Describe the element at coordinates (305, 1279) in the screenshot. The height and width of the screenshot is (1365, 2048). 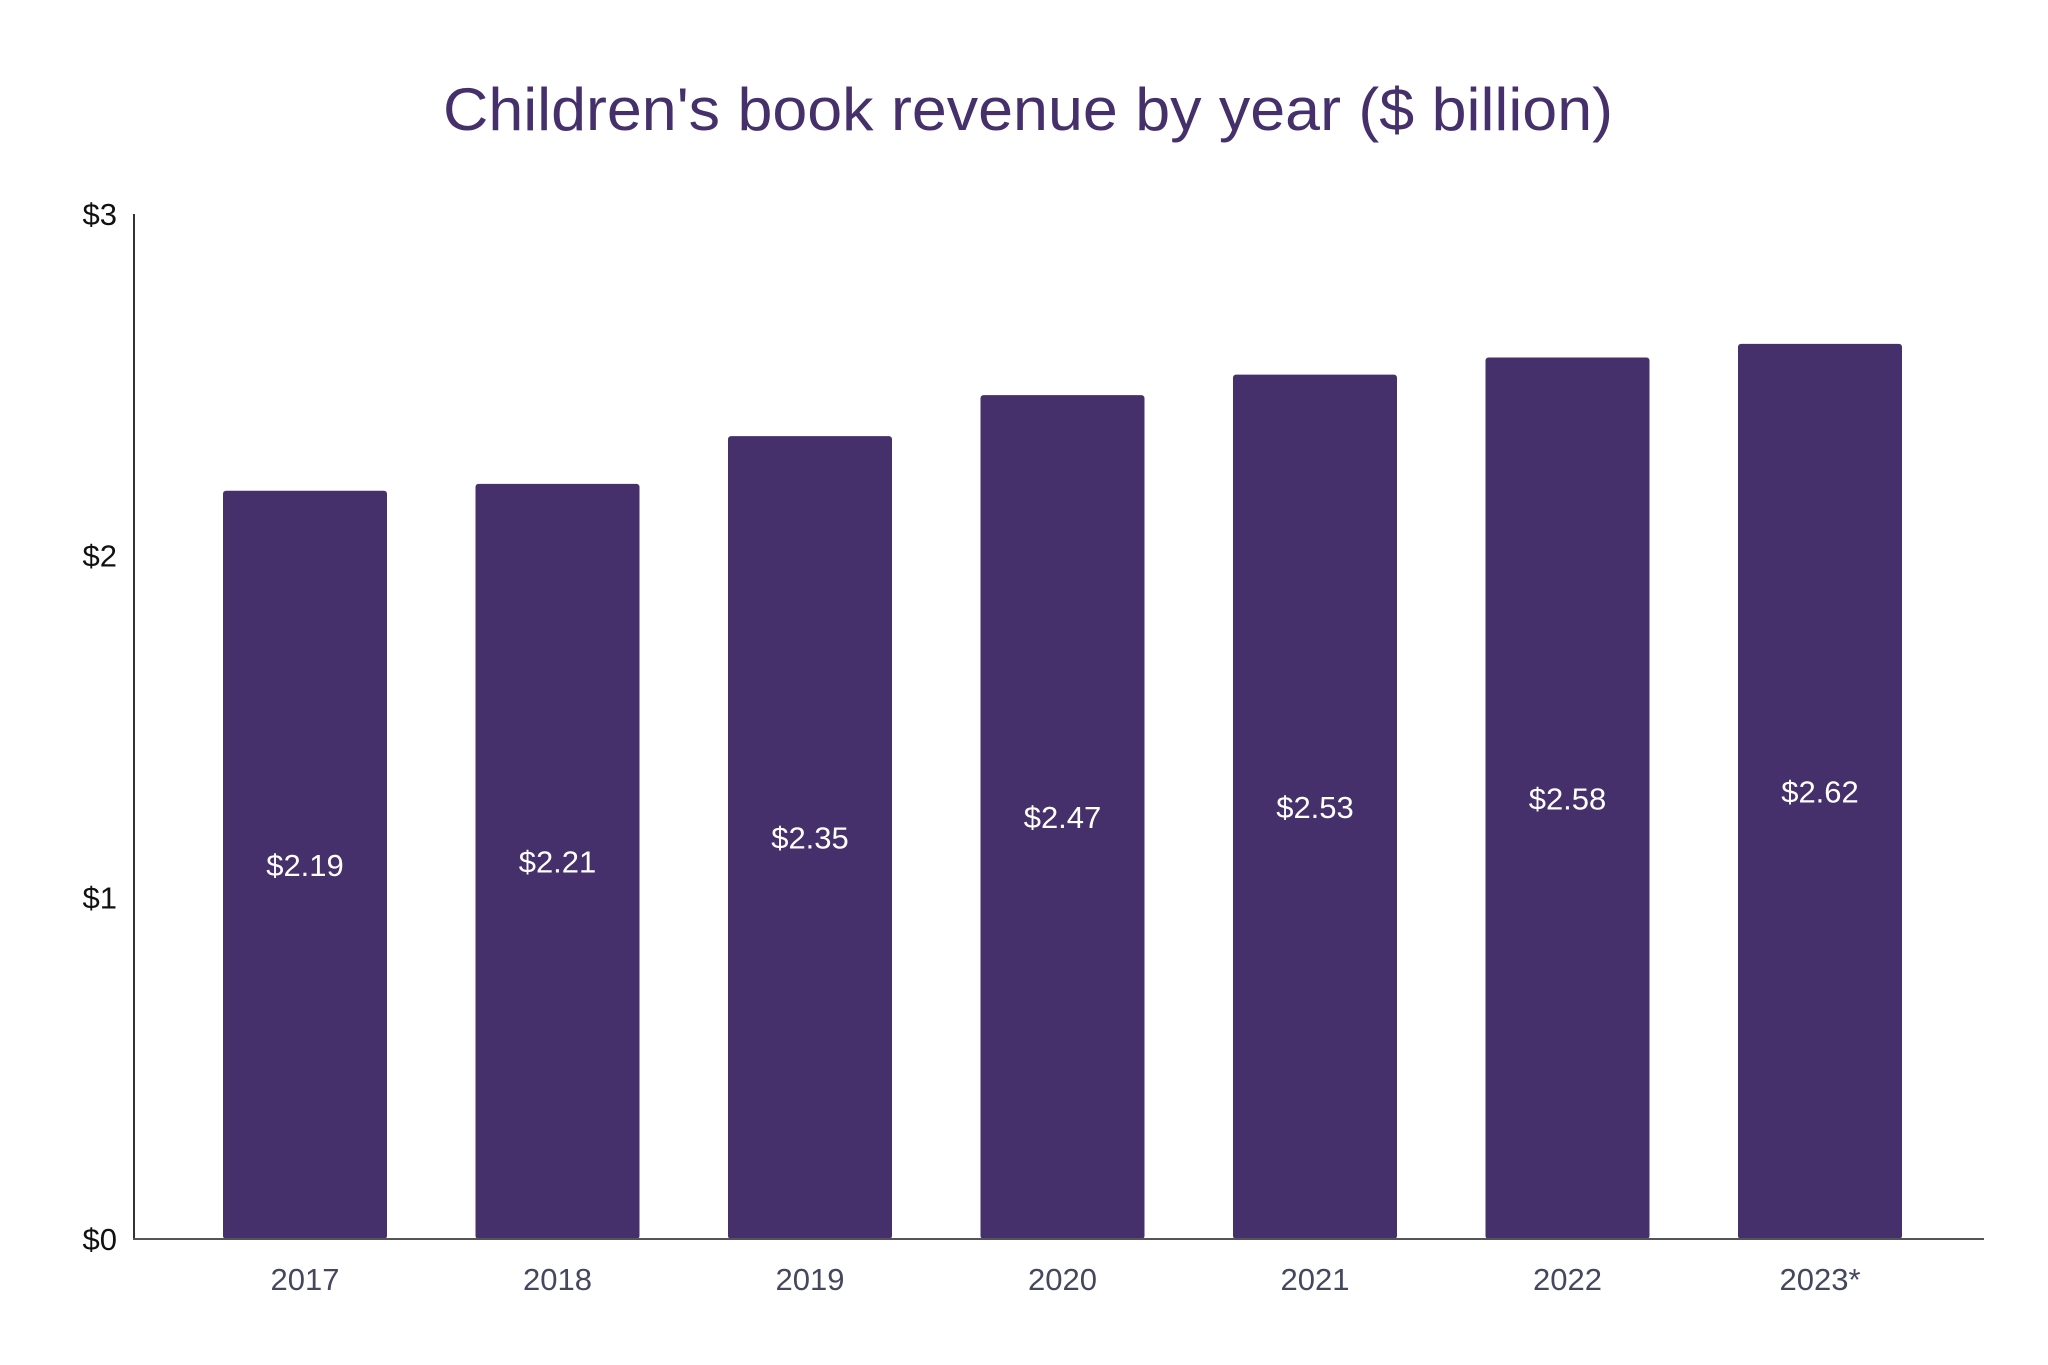
I see `x-tick-label: 2017` at that location.